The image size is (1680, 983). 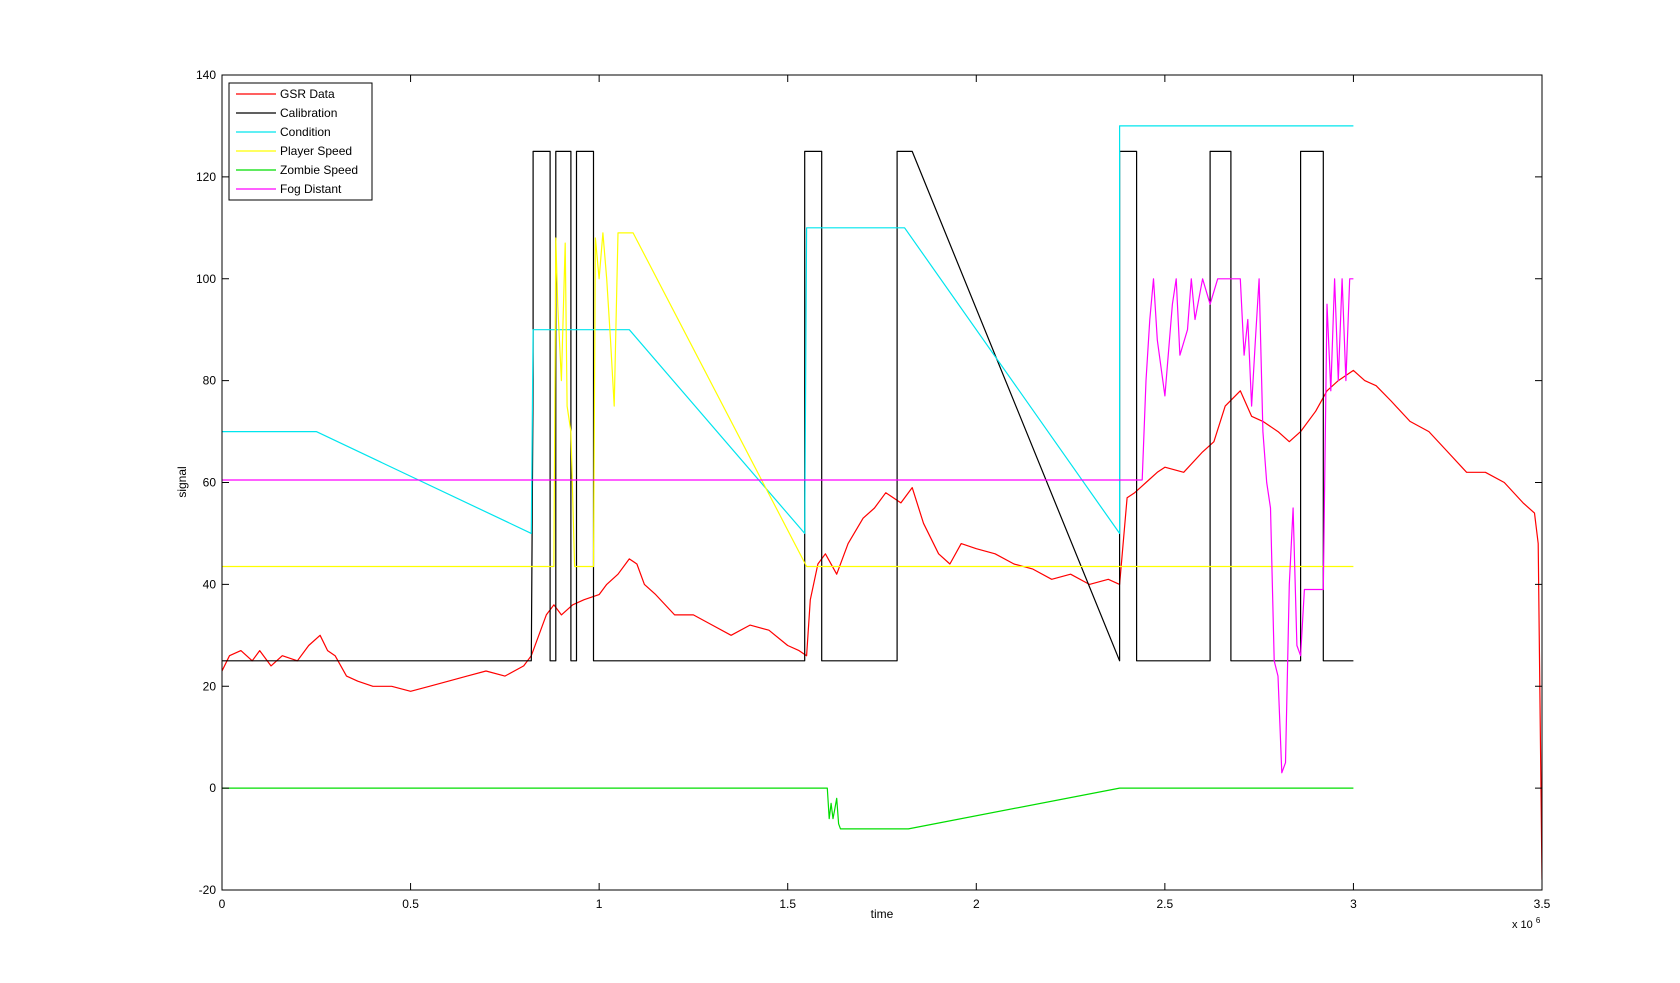 What do you see at coordinates (182, 481) in the screenshot?
I see `y-axis-label: signal` at bounding box center [182, 481].